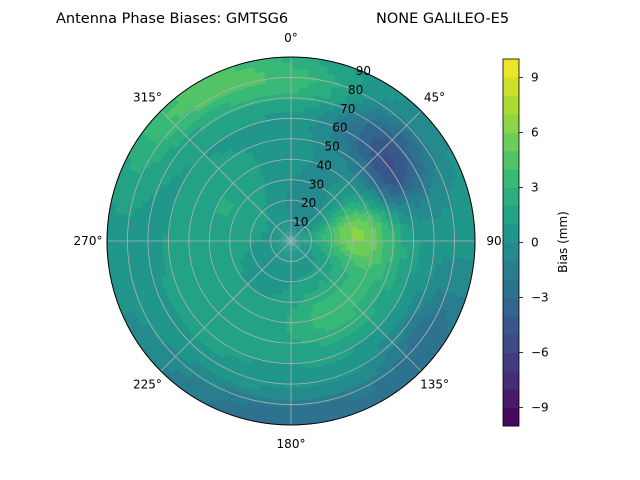 The image size is (640, 480). What do you see at coordinates (540, 408) in the screenshot?
I see `colorbar-tick-label: −9` at bounding box center [540, 408].